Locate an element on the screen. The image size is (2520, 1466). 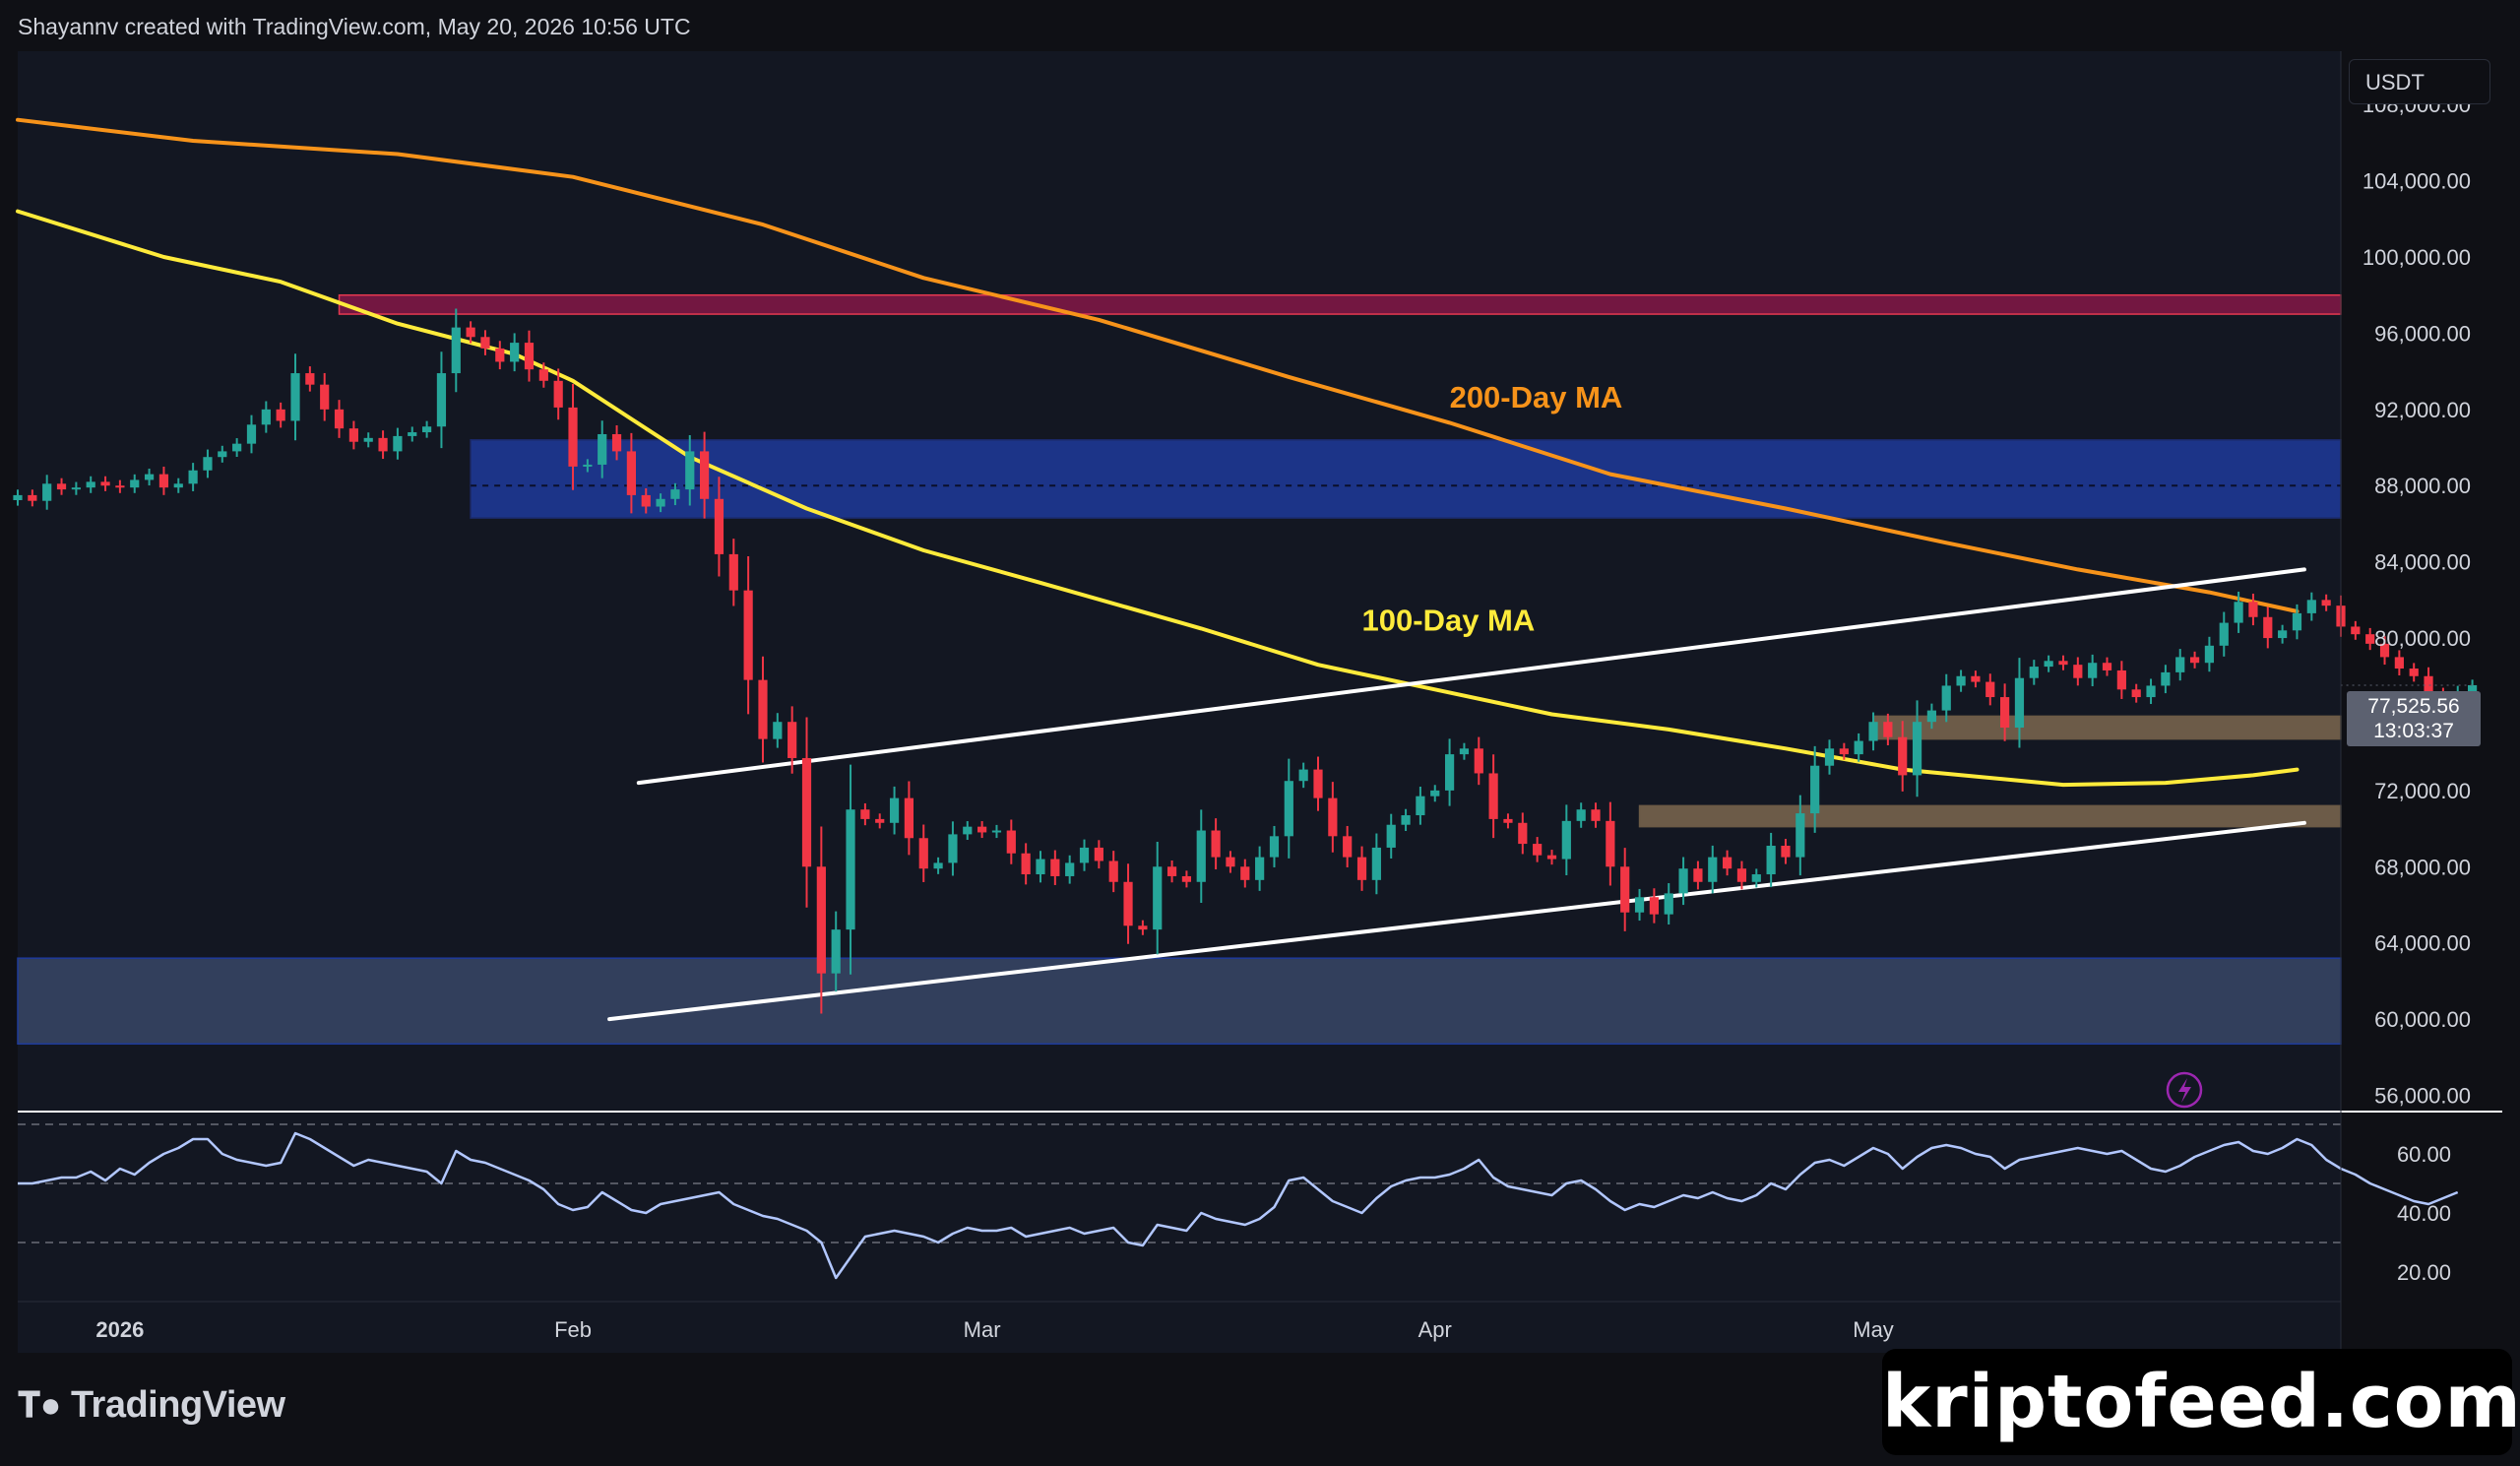
tradingview-logo-text: TradingView is located at coordinates (177, 1405).